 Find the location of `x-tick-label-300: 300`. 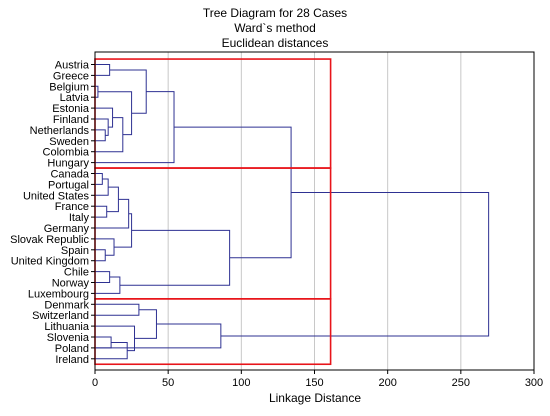

x-tick-label-300: 300 is located at coordinates (534, 383).